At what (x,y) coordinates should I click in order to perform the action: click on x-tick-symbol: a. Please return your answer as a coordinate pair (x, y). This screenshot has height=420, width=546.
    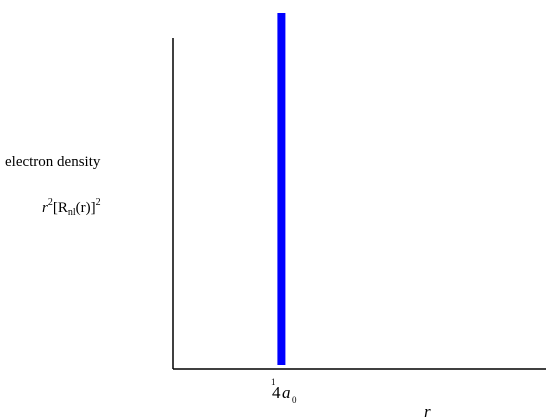
    Looking at the image, I should click on (286, 392).